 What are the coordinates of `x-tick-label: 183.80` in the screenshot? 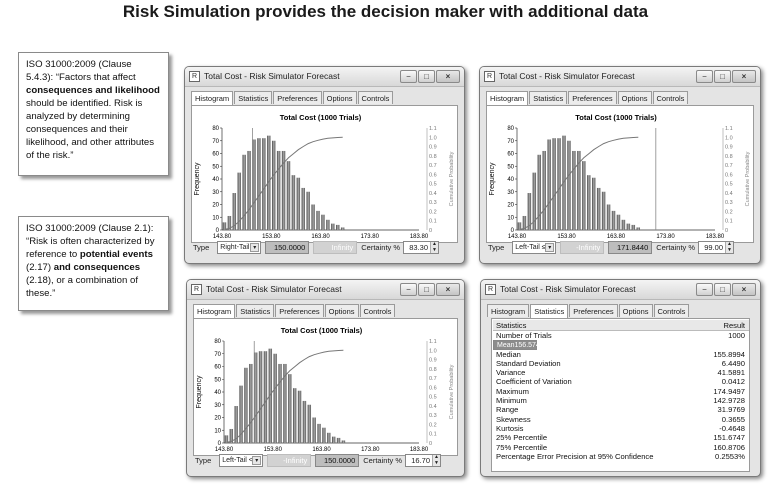 It's located at (419, 237).